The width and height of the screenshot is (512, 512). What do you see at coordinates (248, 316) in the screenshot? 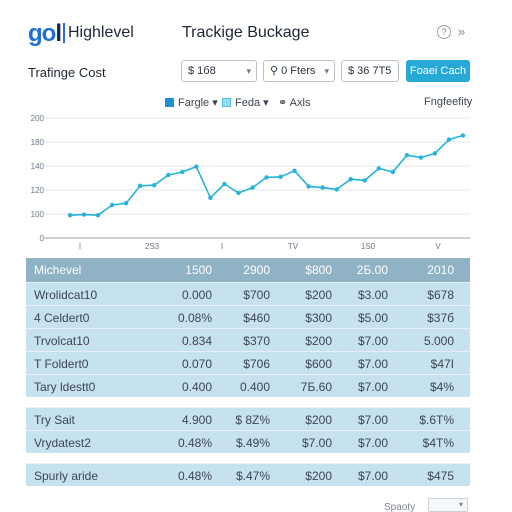
I see `table-row: 4 Celdert0 0.08% $460 $300 $5.00 $37б` at bounding box center [248, 316].